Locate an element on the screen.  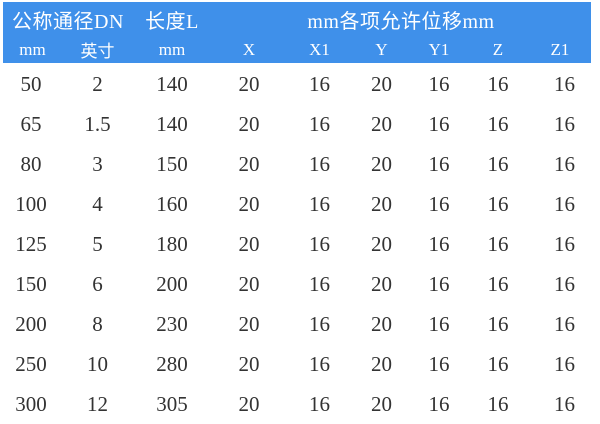
table-cell: 80 is located at coordinates (31, 163).